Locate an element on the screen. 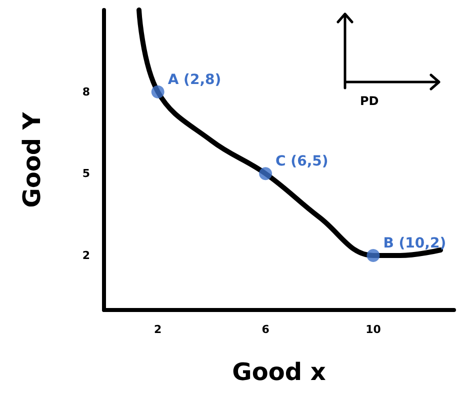 The image size is (474, 406). x-tick-label: 6 is located at coordinates (266, 329).